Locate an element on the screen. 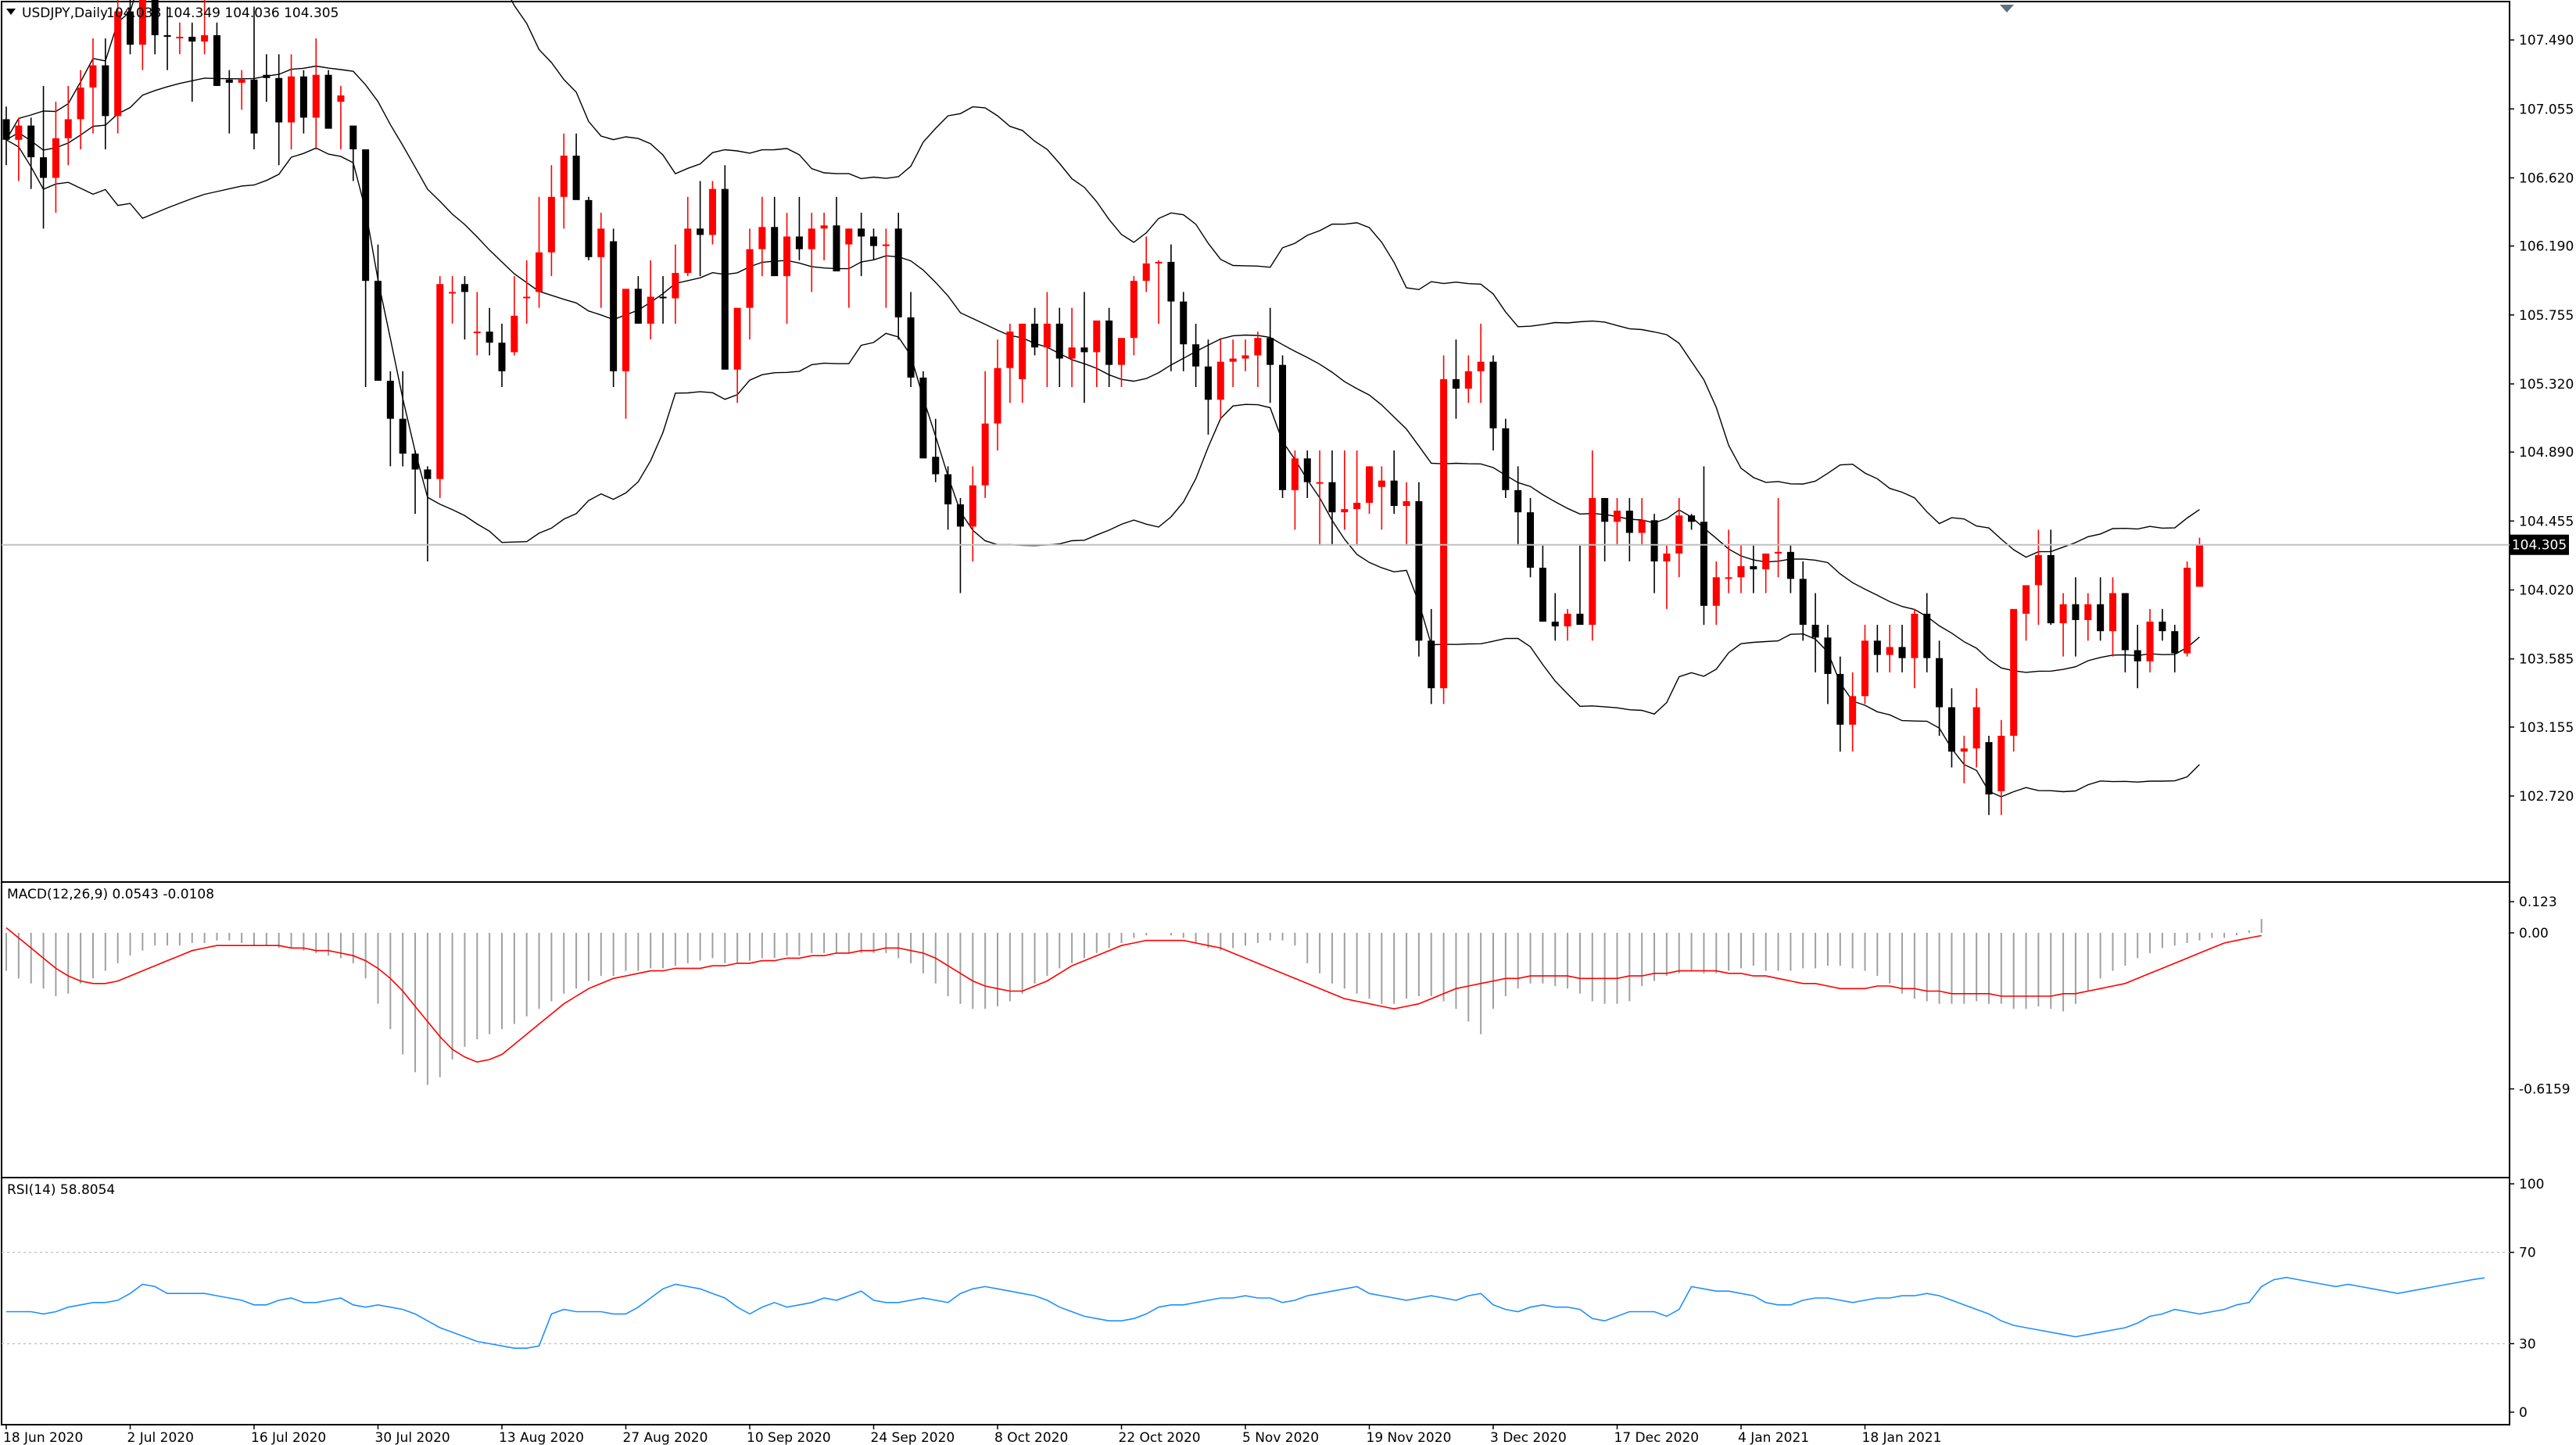 This screenshot has height=1445, width=2576. date-axis-label: 17 Dec 2020 is located at coordinates (1657, 1437).